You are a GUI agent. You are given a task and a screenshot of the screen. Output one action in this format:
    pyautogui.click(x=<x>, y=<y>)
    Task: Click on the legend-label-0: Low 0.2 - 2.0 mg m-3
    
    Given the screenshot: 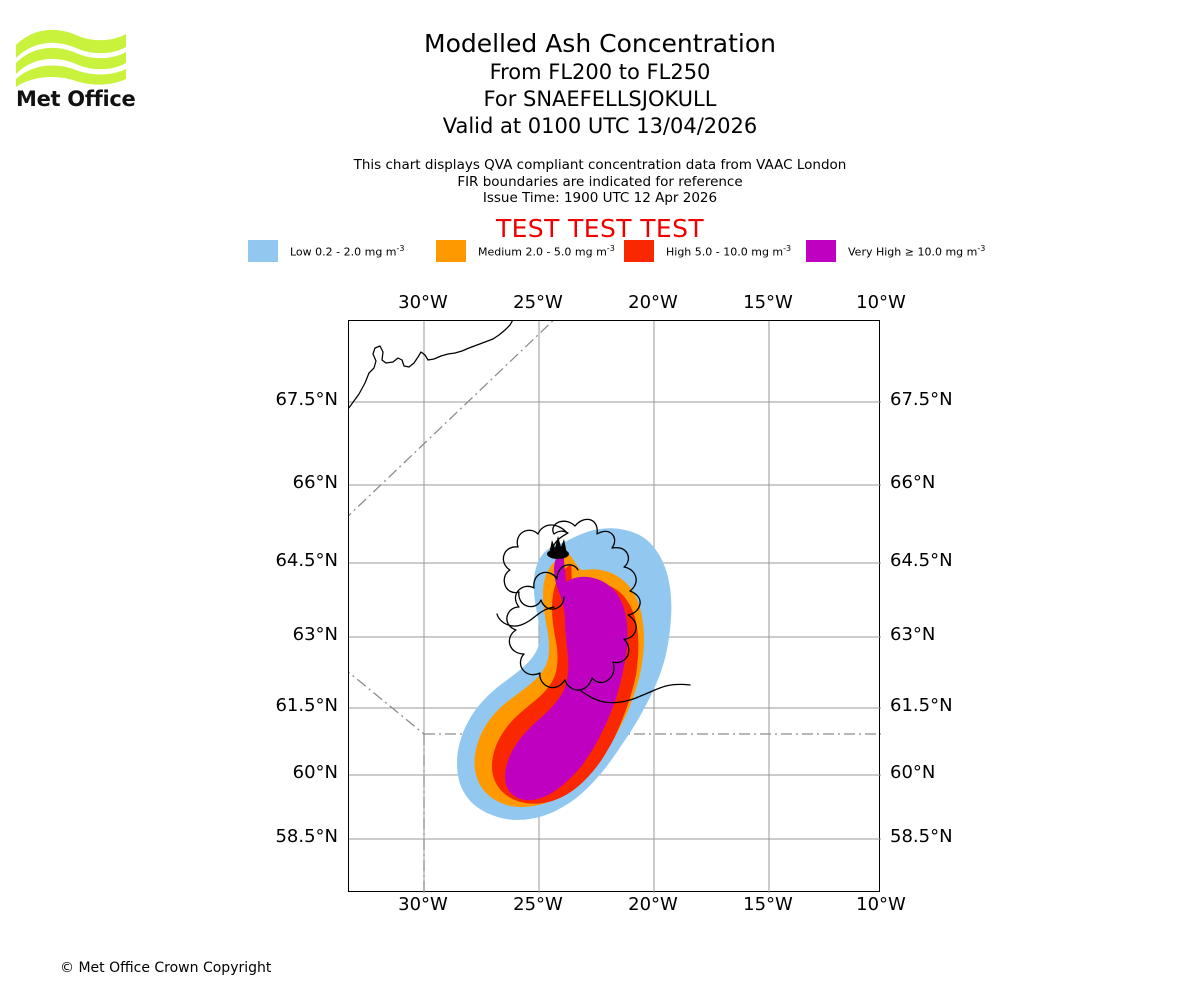 What is the action you would take?
    pyautogui.click(x=347, y=251)
    